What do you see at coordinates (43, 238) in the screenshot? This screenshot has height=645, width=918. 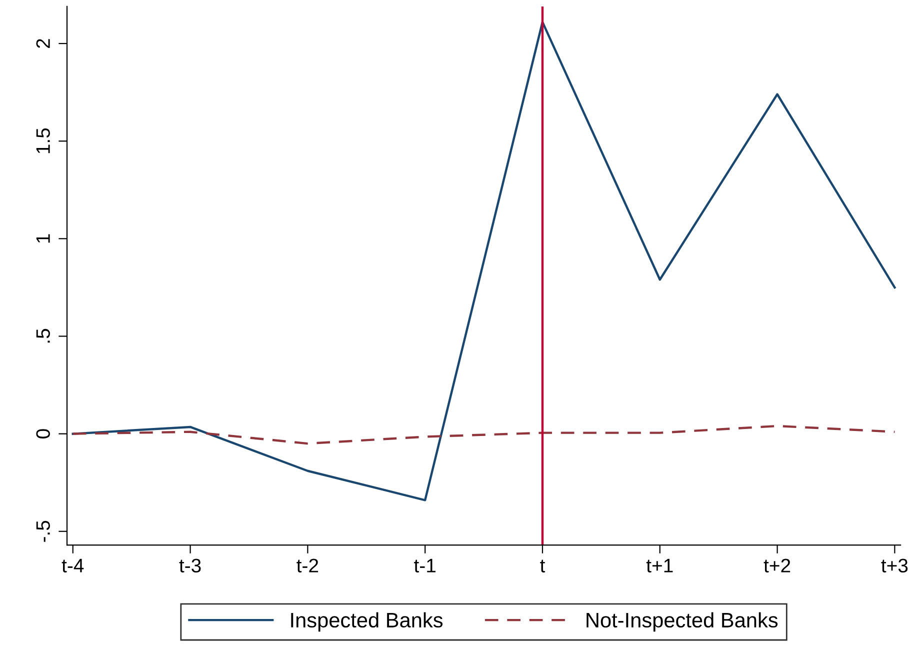 I see `y-tick-label: 1` at bounding box center [43, 238].